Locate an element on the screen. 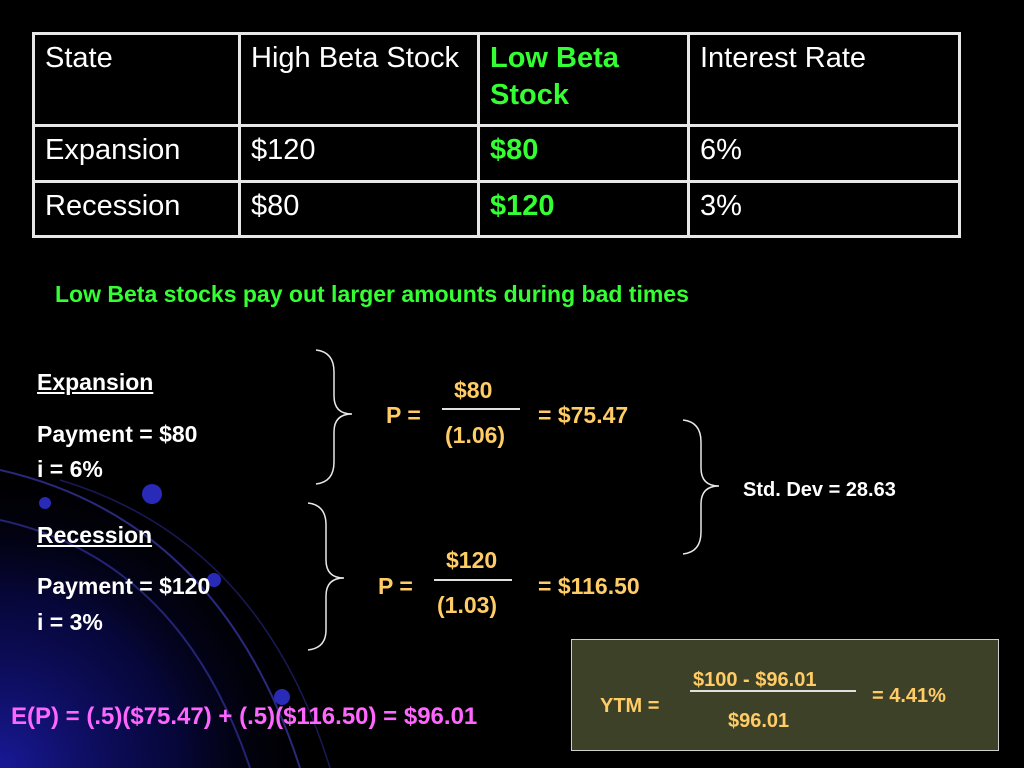 The width and height of the screenshot is (1024, 768). cell-interest-rate: 3% is located at coordinates (824, 209).